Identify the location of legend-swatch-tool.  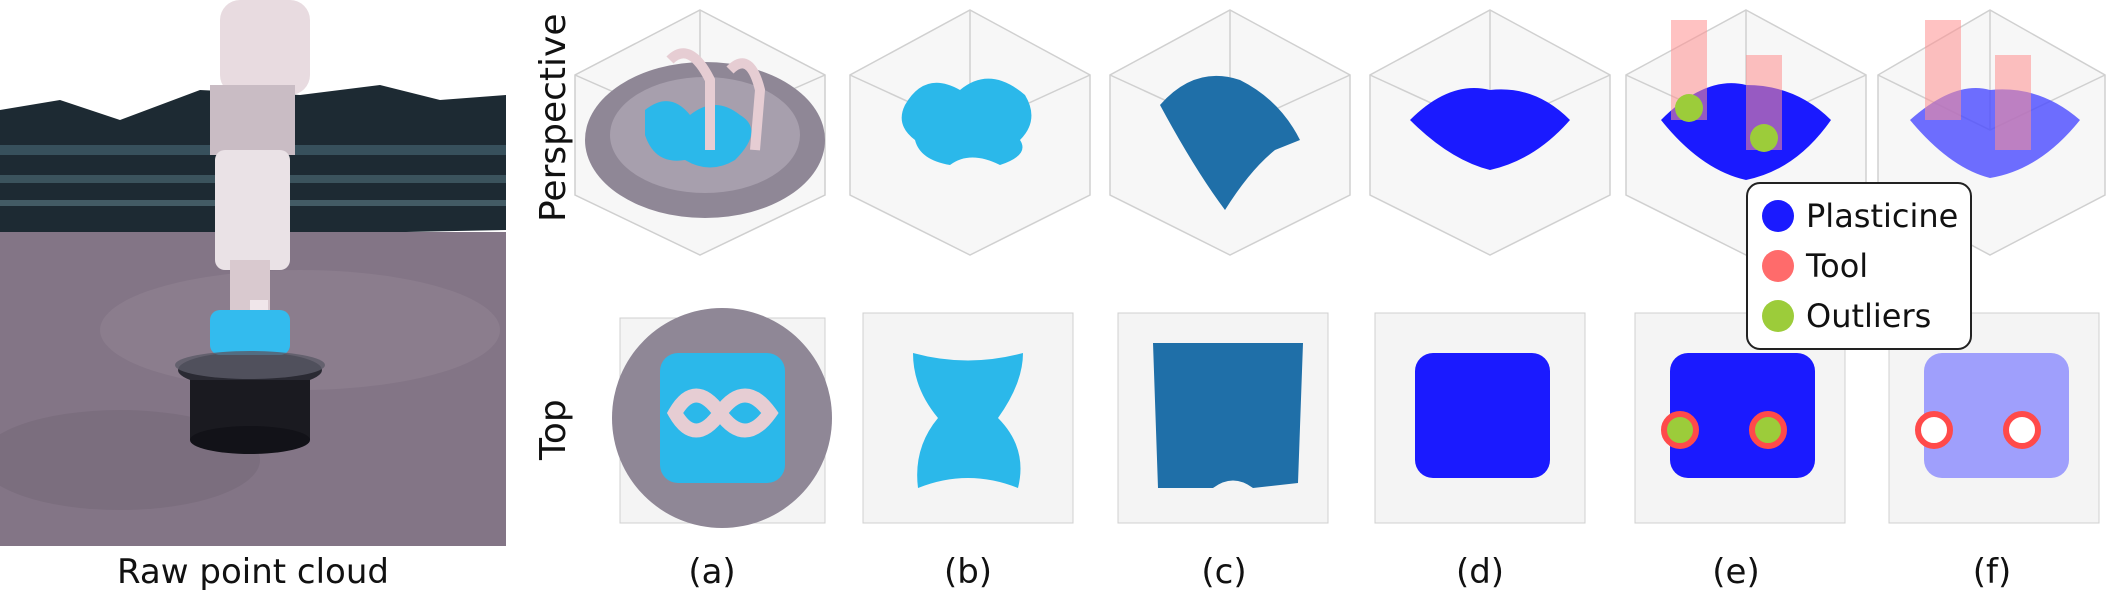
(1778, 266).